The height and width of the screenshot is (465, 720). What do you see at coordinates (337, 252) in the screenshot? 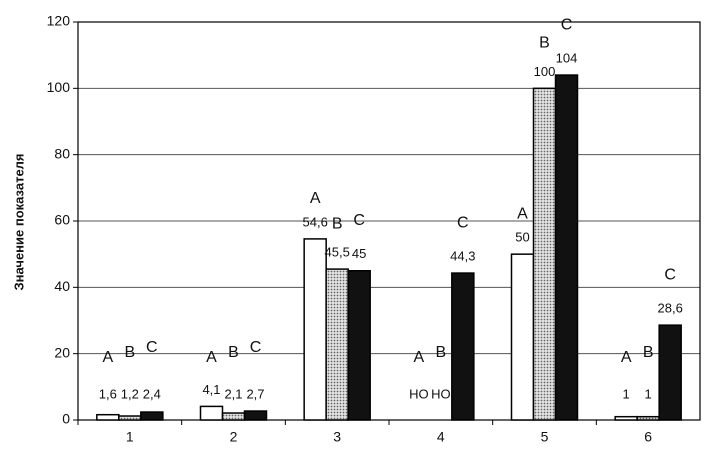
I see `value-label: 45,5` at bounding box center [337, 252].